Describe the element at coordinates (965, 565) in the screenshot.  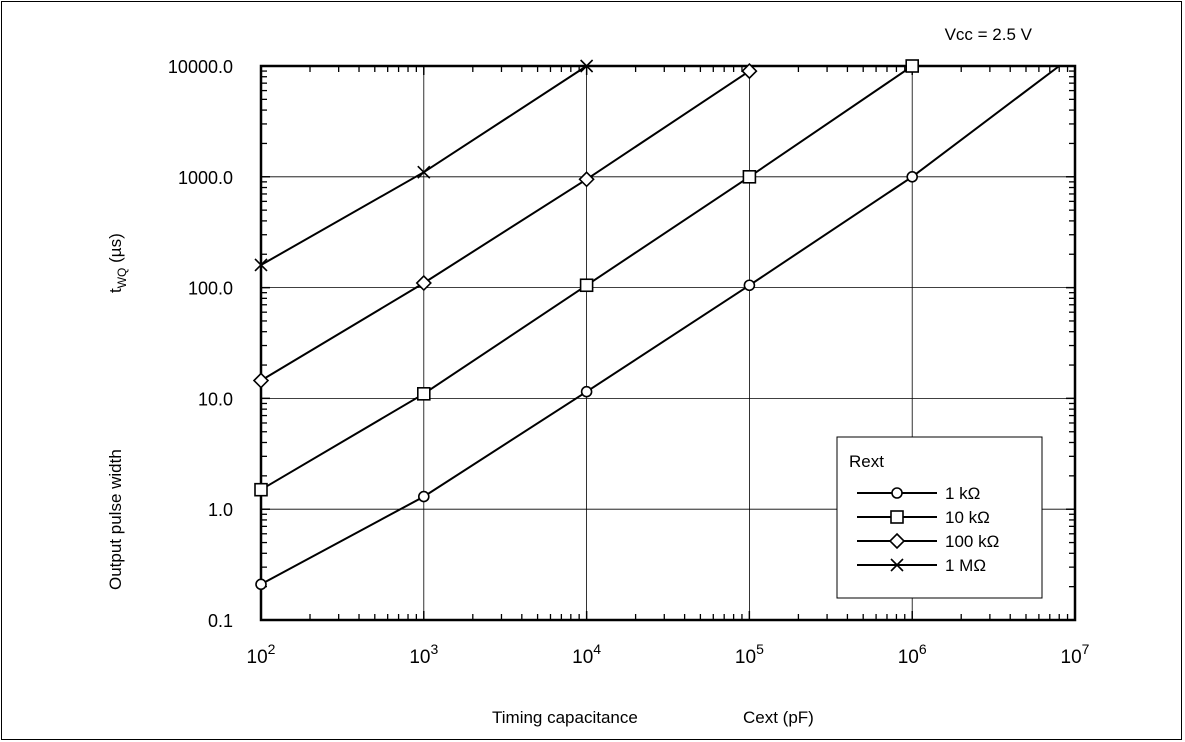
I see `legend-label: 1 MΩ` at that location.